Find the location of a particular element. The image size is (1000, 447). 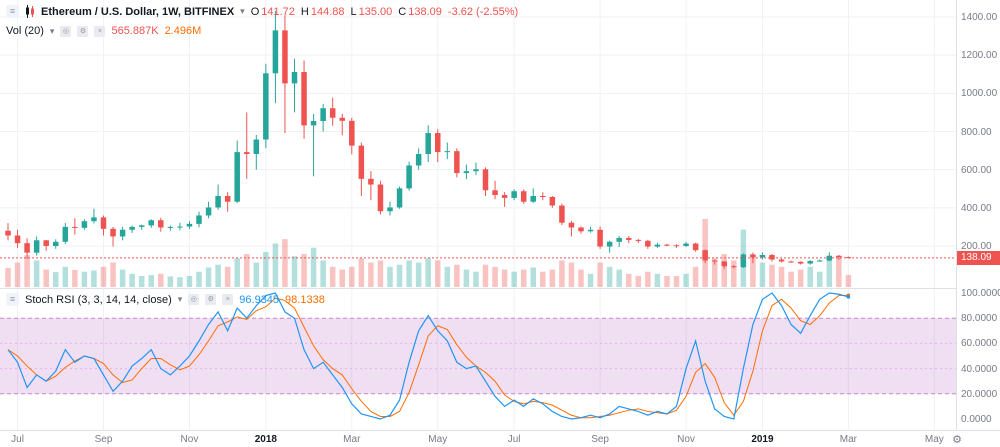

stoch-d-value: 98.1338 is located at coordinates (305, 299).